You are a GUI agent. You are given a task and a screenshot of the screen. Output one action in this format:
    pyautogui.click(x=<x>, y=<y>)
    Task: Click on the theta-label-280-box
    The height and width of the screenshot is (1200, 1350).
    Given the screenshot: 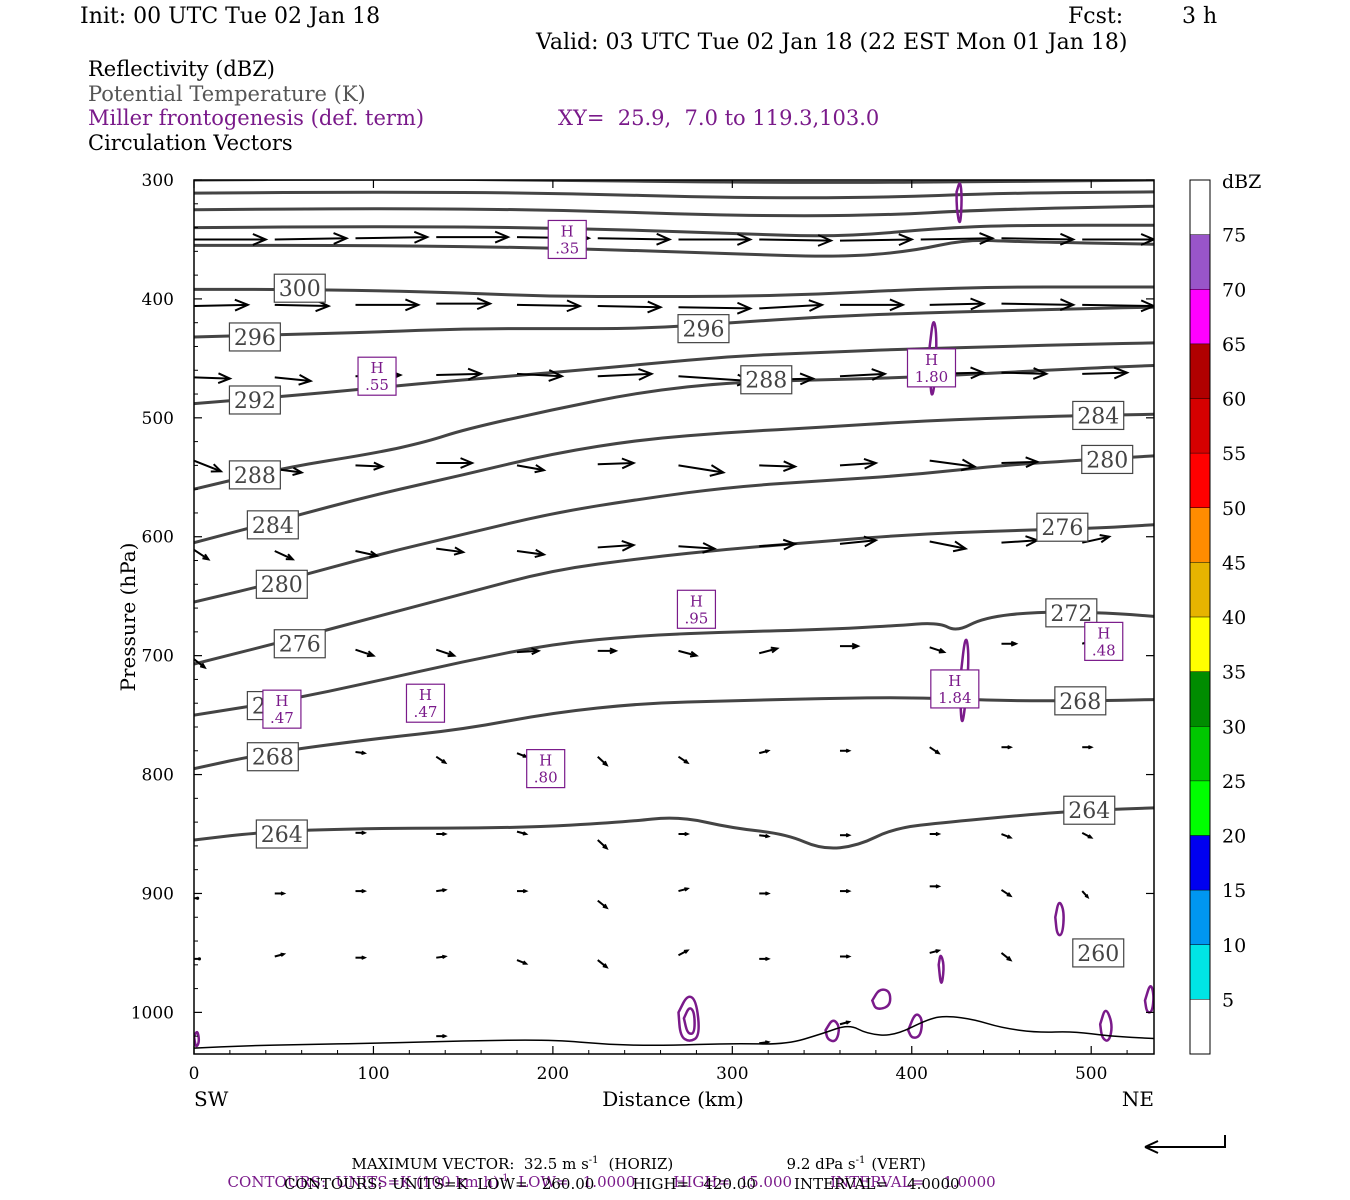 What is the action you would take?
    pyautogui.click(x=281, y=584)
    